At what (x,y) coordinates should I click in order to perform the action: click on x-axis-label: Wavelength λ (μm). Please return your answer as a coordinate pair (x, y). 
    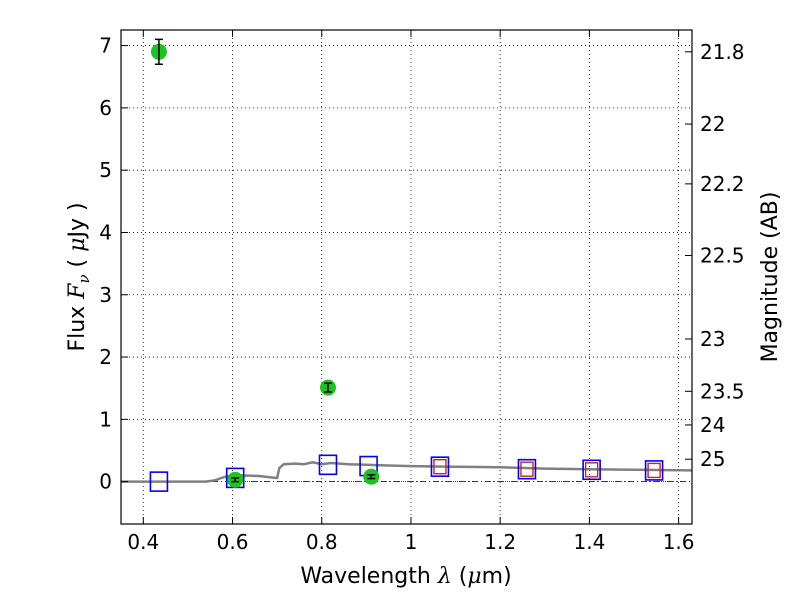
    Looking at the image, I should click on (405, 576).